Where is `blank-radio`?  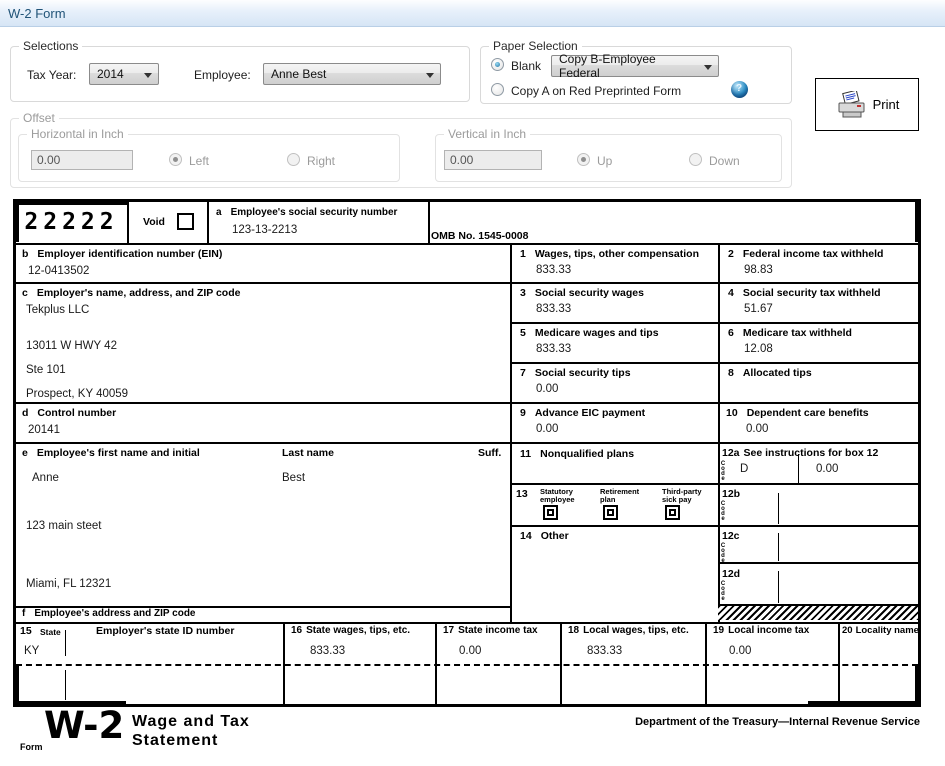
blank-radio is located at coordinates (497, 64).